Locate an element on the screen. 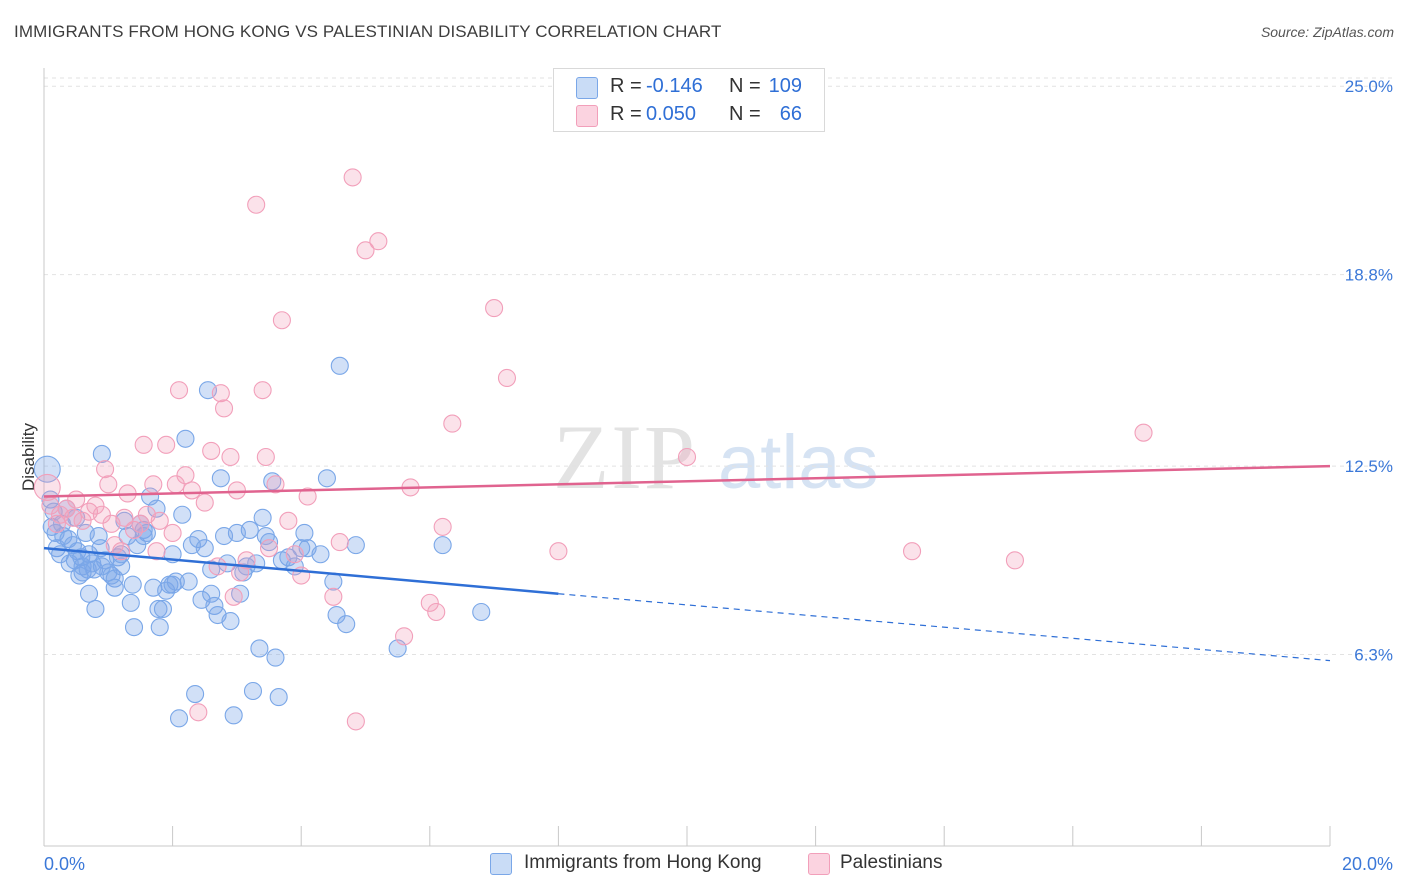 Image resolution: width=1406 pixels, height=892 pixels. series-hong-kong is located at coordinates (262, 542).